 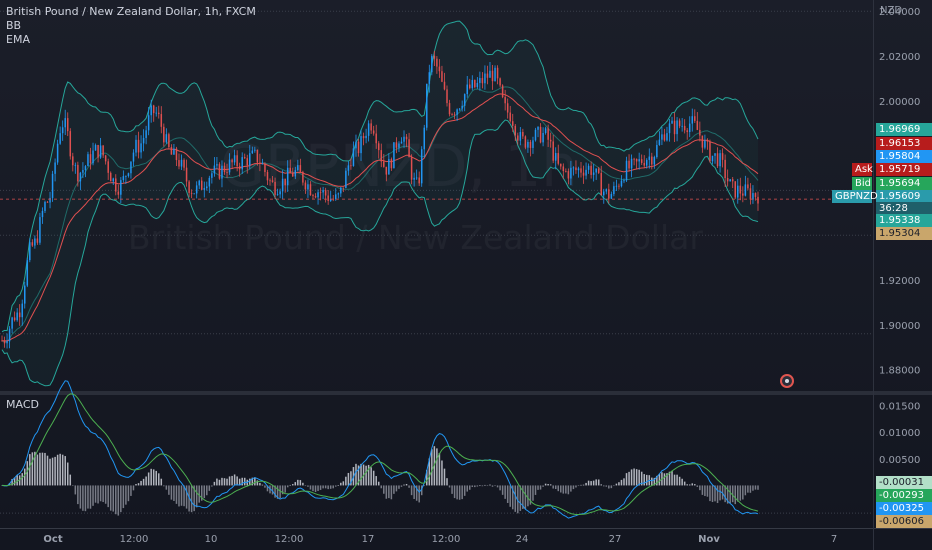 What do you see at coordinates (899, 433) in the screenshot?
I see `macd-tick-label: 0.01000` at bounding box center [899, 433].